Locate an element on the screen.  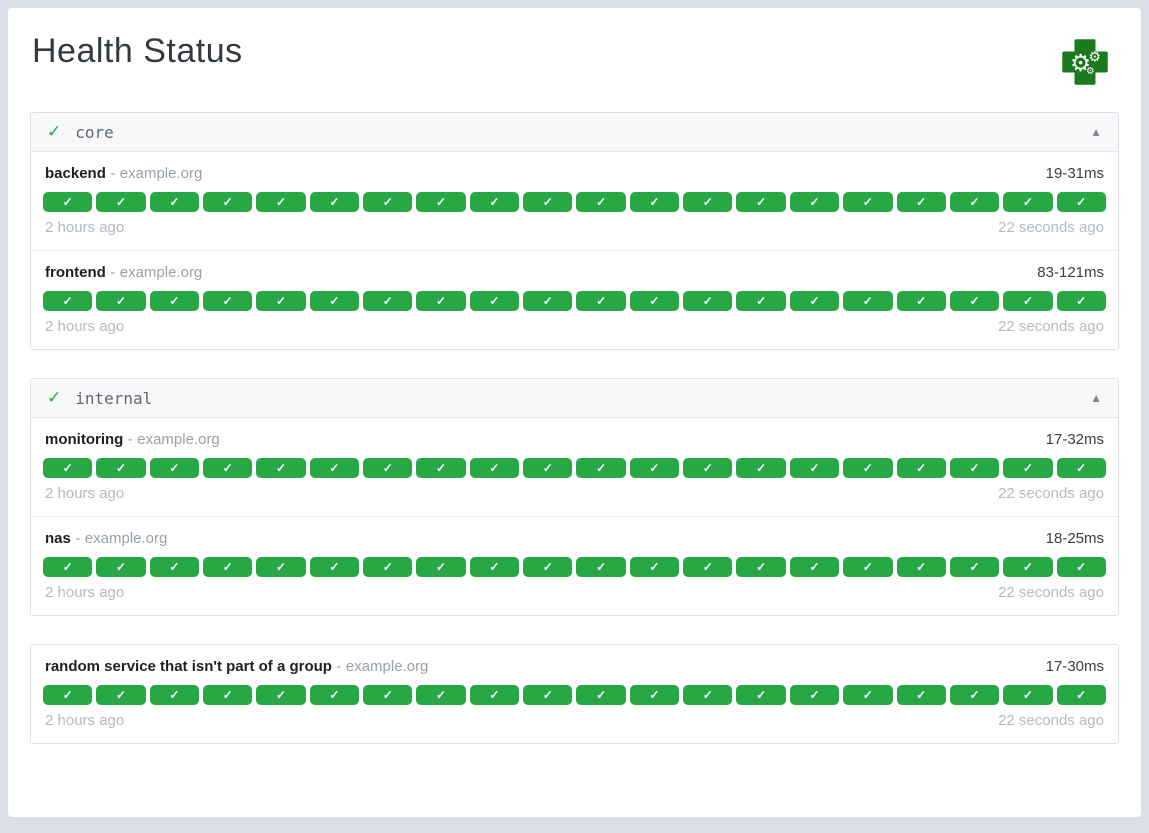
group-header: ✓ internal ▲ is located at coordinates (574, 398).